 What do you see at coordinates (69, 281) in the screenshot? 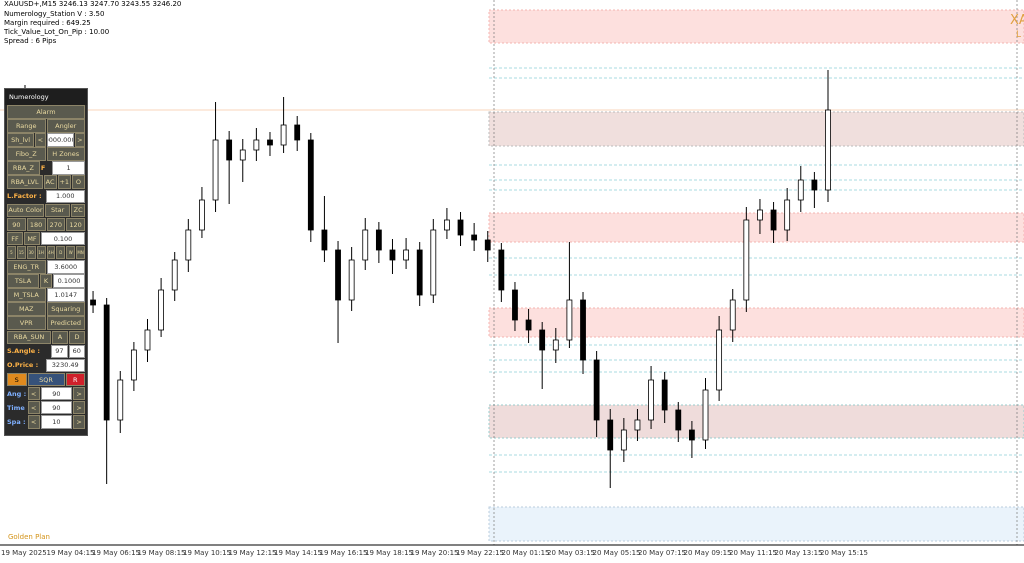
I see `panel-input: 0.1000` at bounding box center [69, 281].